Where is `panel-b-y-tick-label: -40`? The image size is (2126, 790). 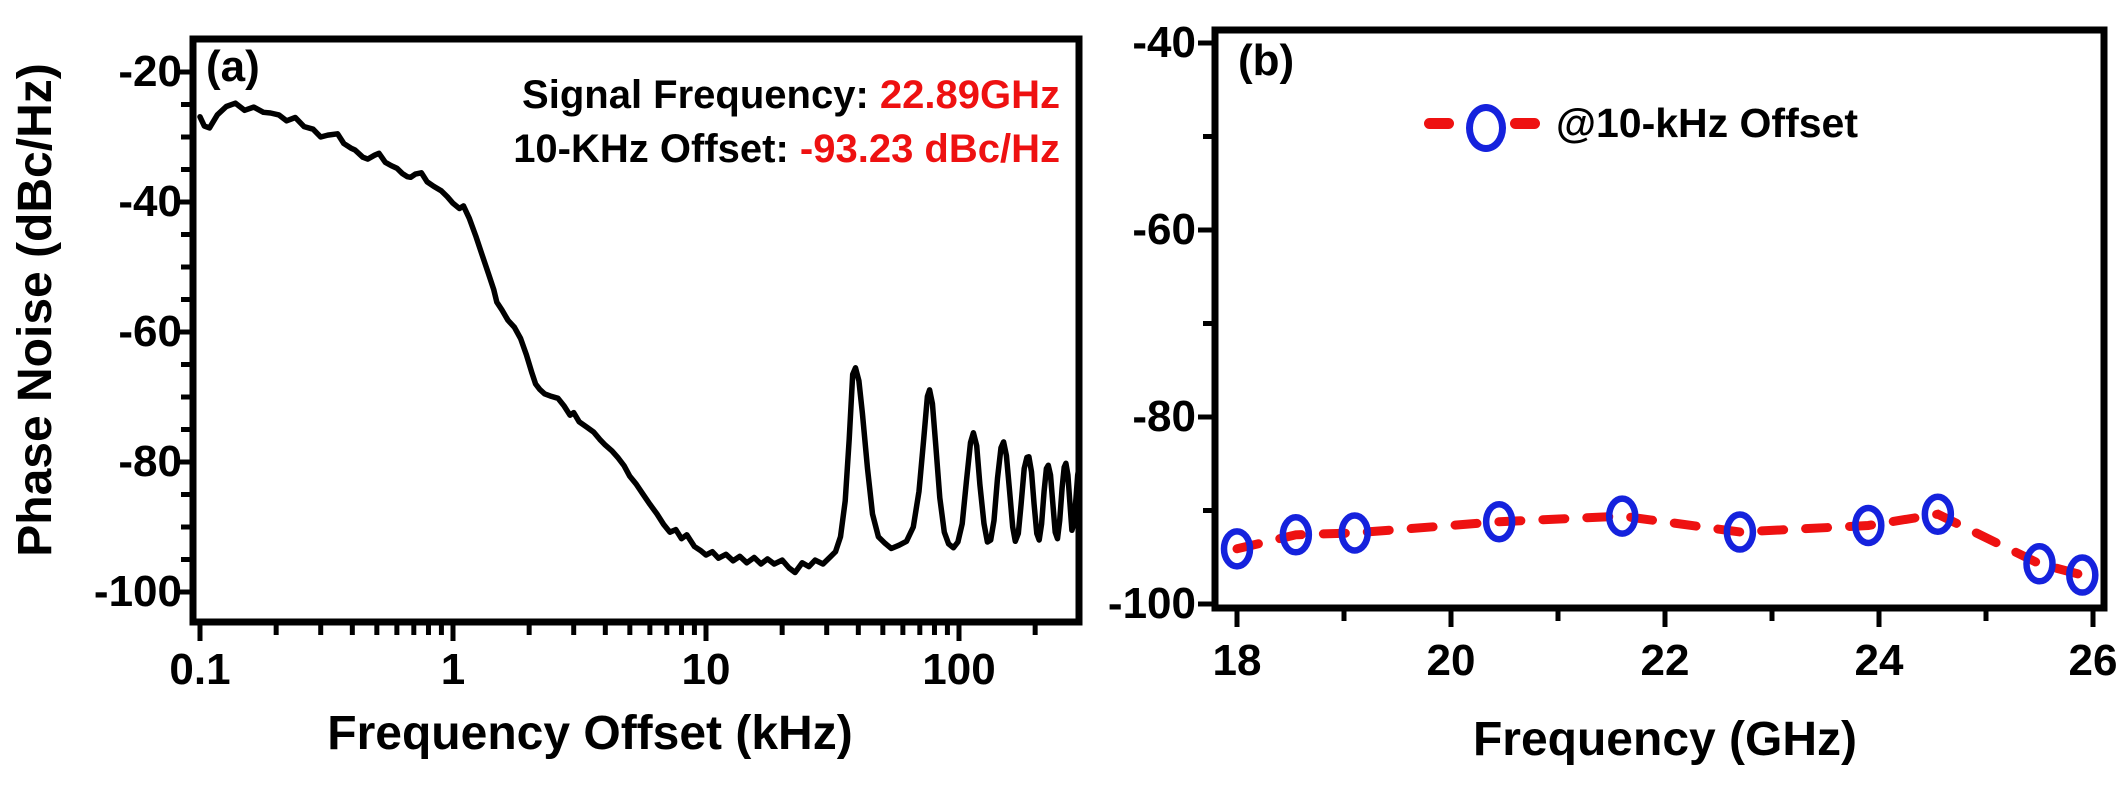
panel-b-y-tick-label: -40 is located at coordinates (1164, 42).